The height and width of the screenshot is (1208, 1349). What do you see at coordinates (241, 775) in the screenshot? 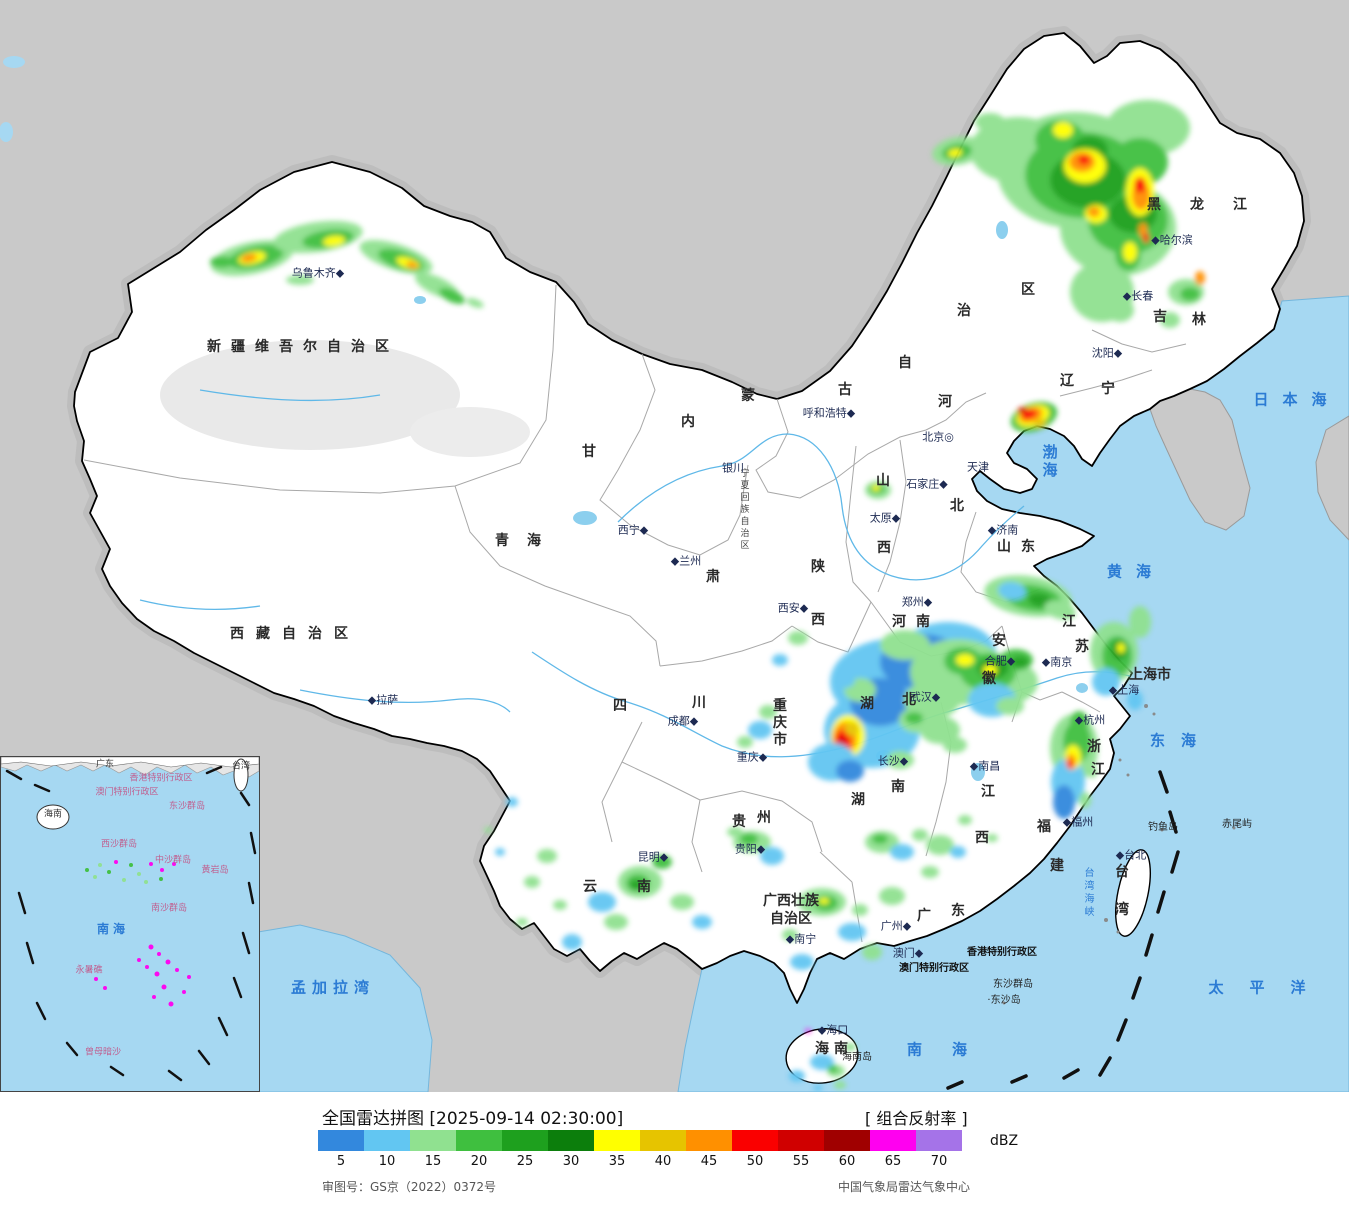
I see `inset-taiwan` at bounding box center [241, 775].